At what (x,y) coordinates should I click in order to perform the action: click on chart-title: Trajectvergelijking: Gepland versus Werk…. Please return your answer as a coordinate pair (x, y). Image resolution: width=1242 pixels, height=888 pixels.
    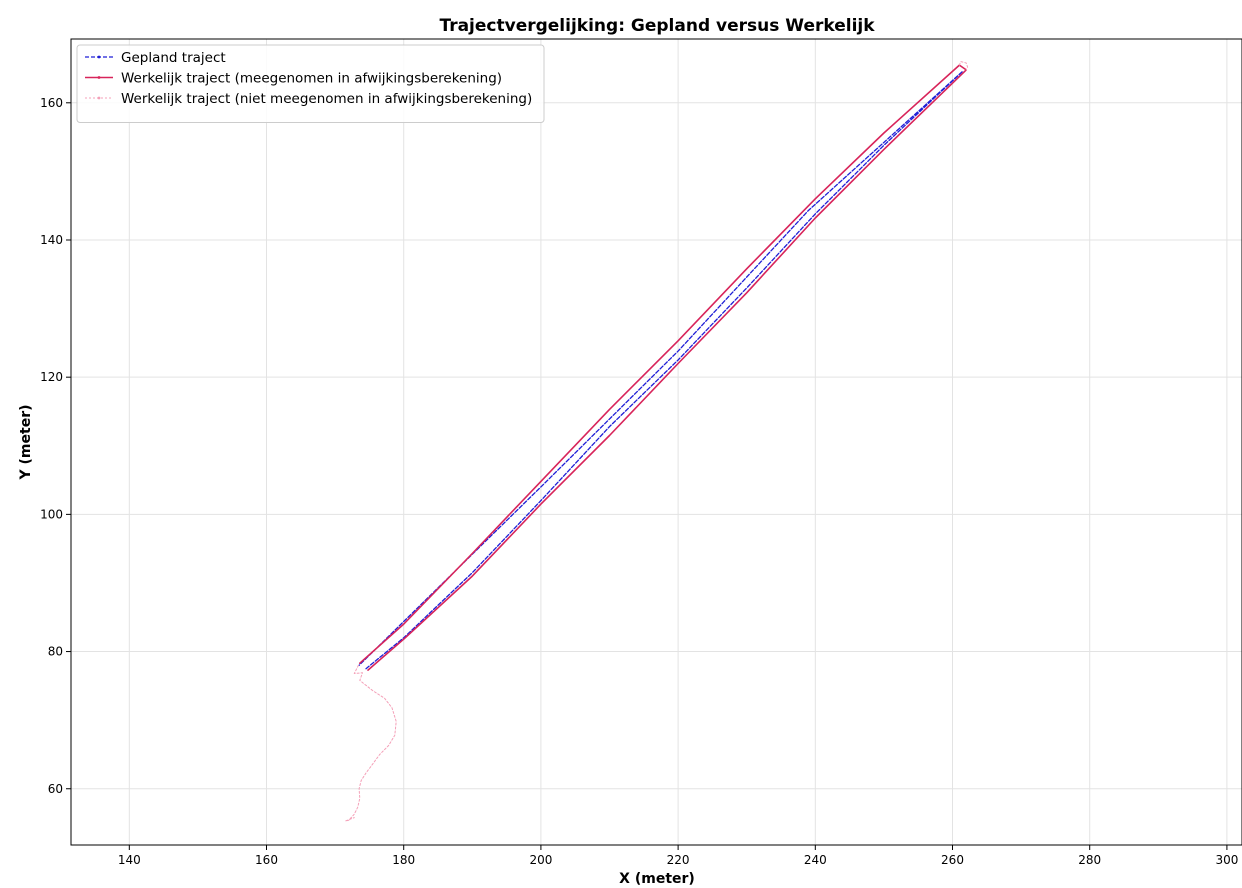
    Looking at the image, I should click on (657, 26).